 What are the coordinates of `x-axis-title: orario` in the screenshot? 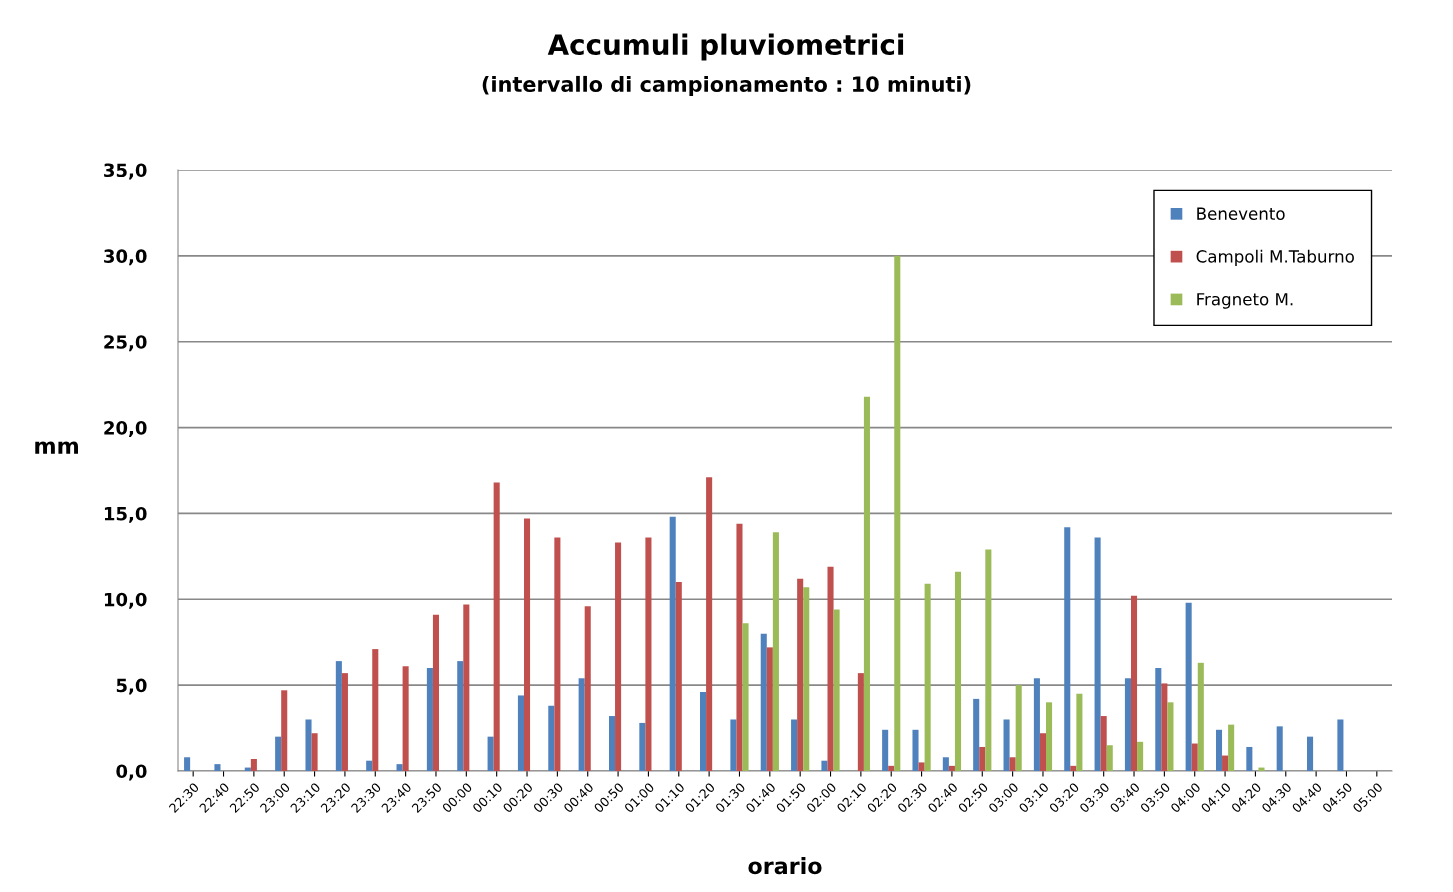 It's located at (785, 866).